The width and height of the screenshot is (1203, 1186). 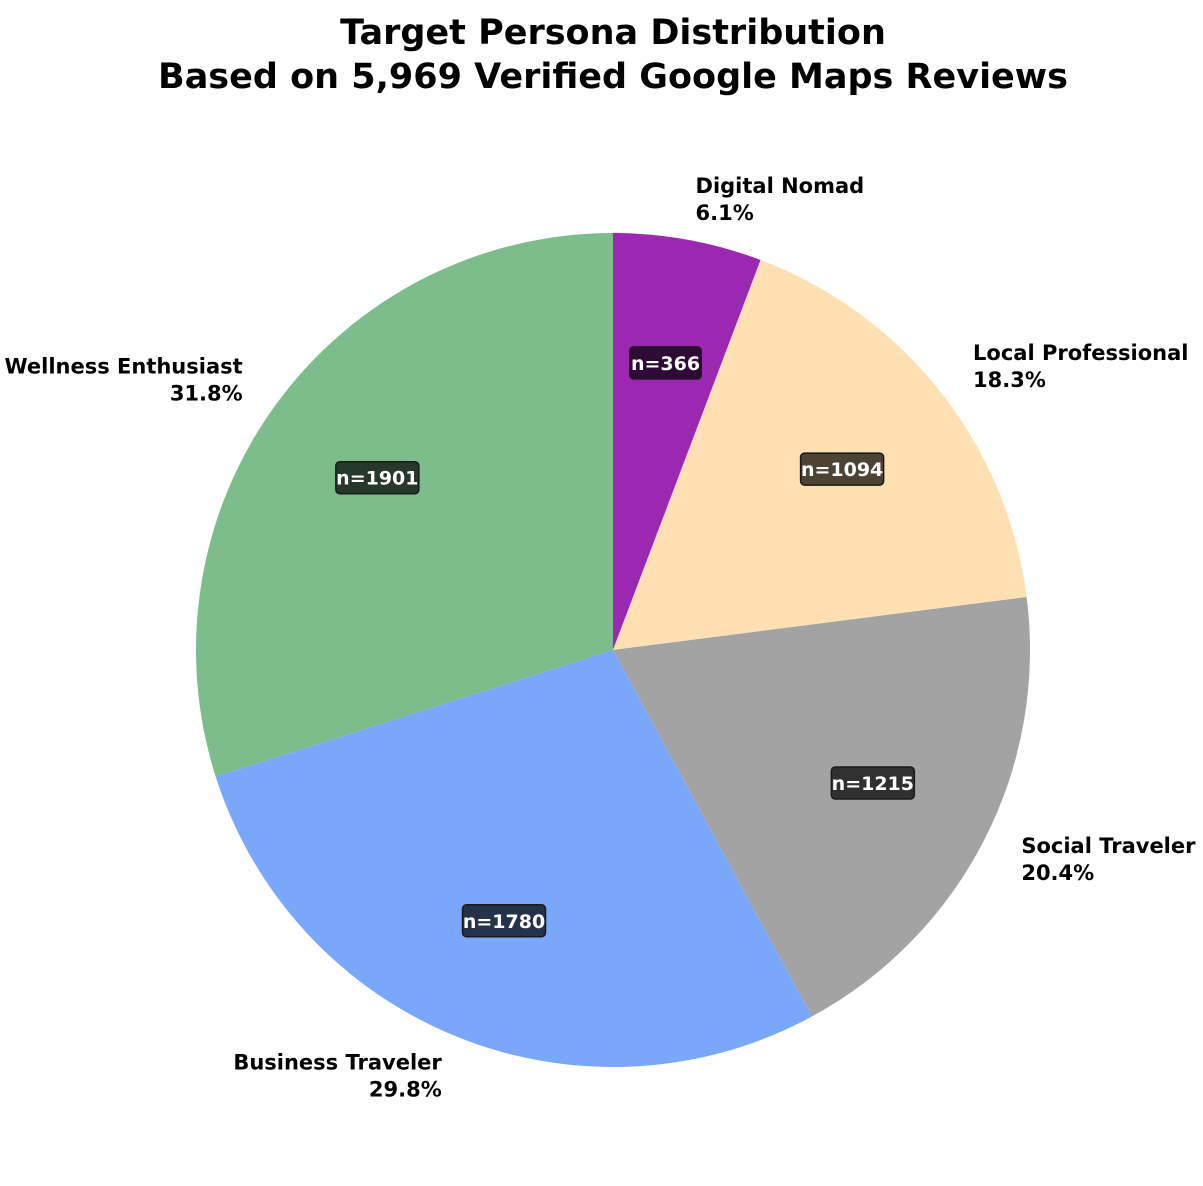 I want to click on category-percent-digital-nomad: 6.1%, so click(x=725, y=213).